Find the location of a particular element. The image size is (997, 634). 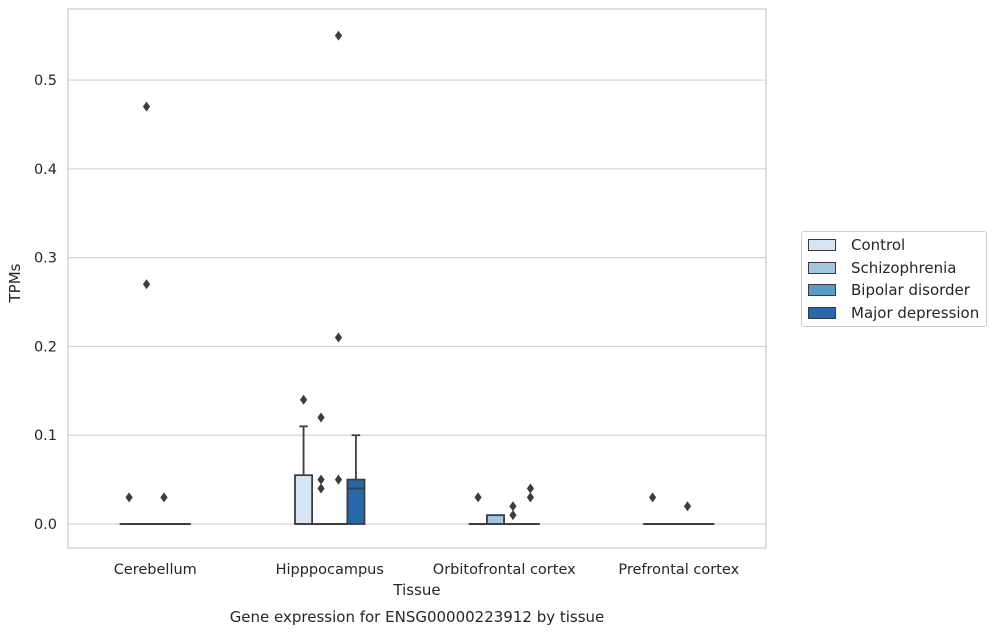

x-axis-label: Tissue is located at coordinates (416, 590).